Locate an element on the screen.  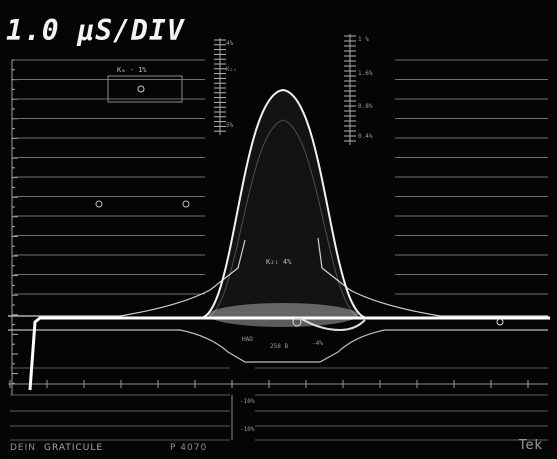
tek-logo-label: Tek is located at coordinates (530, 445).